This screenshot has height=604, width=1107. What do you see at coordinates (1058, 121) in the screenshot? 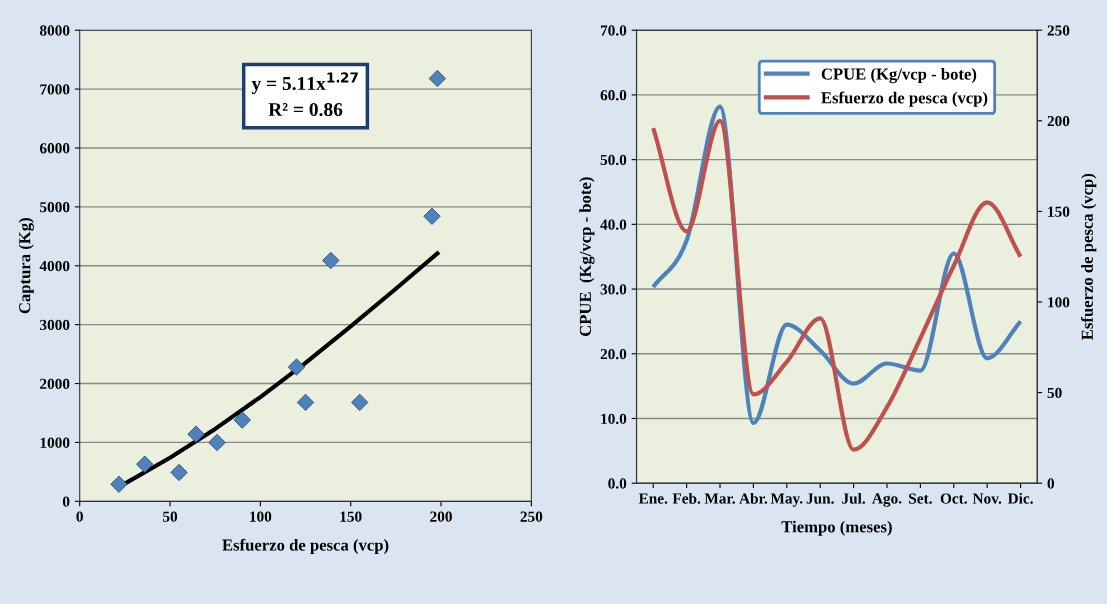
I see `y2-tick-label: 200` at bounding box center [1058, 121].